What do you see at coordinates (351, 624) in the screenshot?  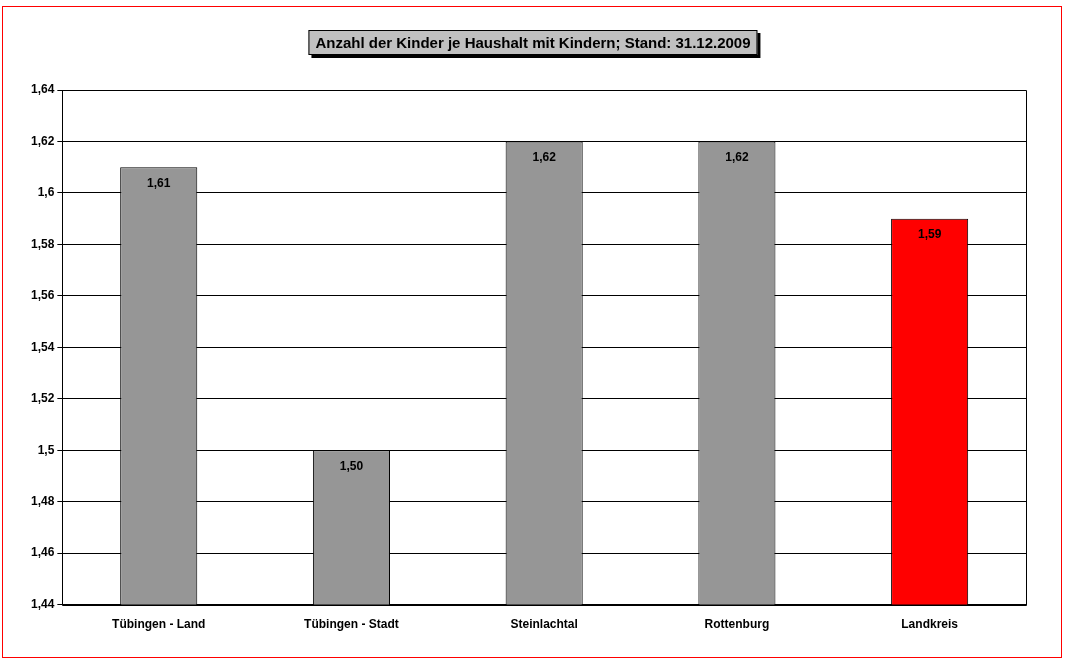 I see `x-tick-label: Tübingen - Stadt` at bounding box center [351, 624].